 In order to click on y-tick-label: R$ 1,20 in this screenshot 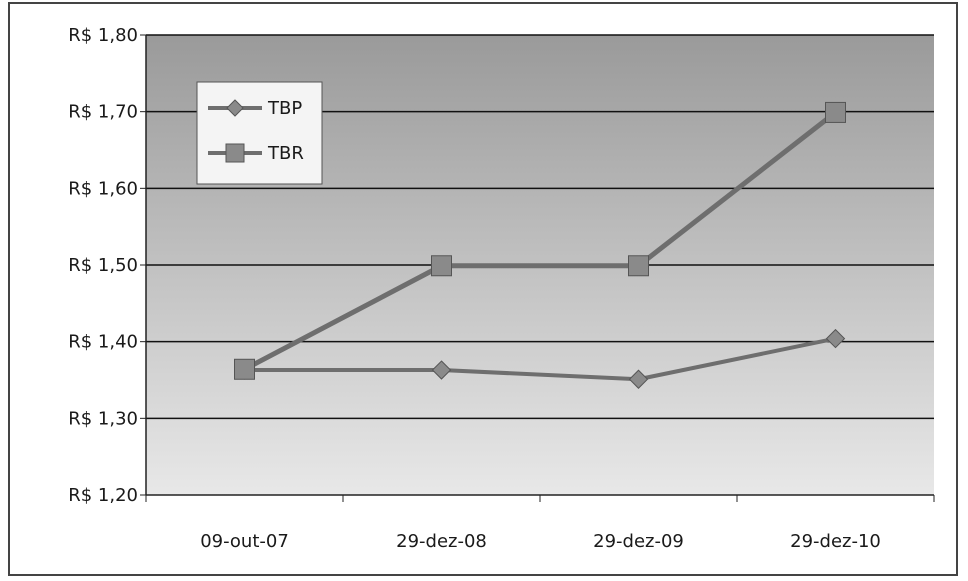, I will do `click(103, 495)`.